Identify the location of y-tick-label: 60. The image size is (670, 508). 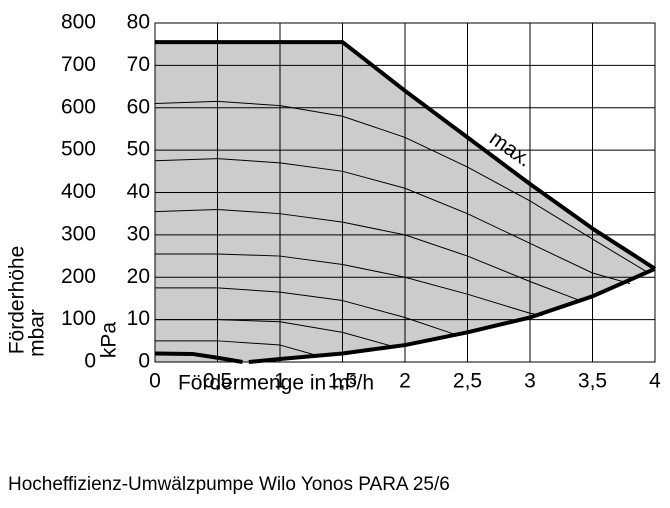
(138, 106).